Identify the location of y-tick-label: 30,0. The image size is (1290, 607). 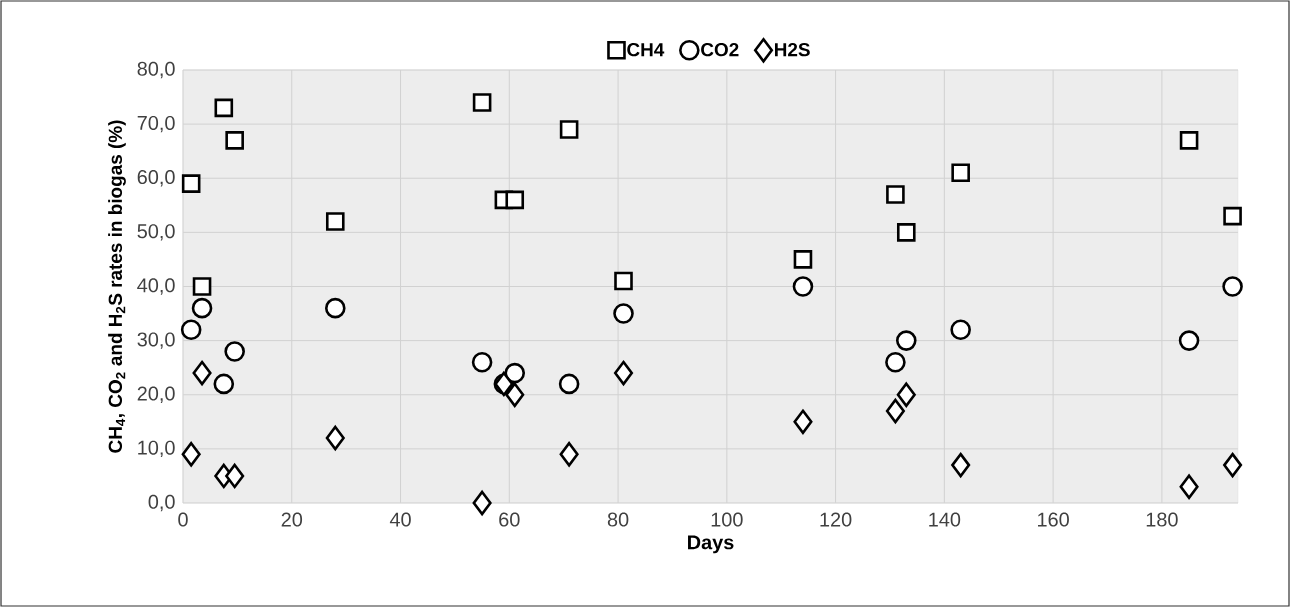
(156, 340).